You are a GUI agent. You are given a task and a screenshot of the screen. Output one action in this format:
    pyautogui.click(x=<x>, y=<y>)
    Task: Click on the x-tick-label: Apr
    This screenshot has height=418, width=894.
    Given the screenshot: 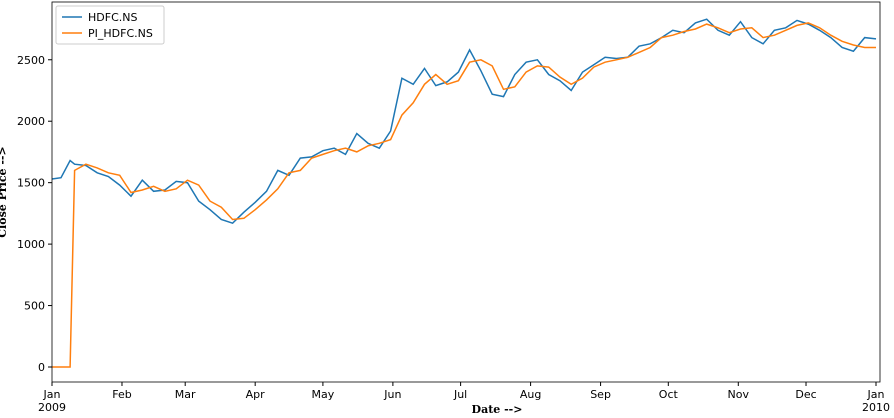 What is the action you would take?
    pyautogui.click(x=256, y=394)
    